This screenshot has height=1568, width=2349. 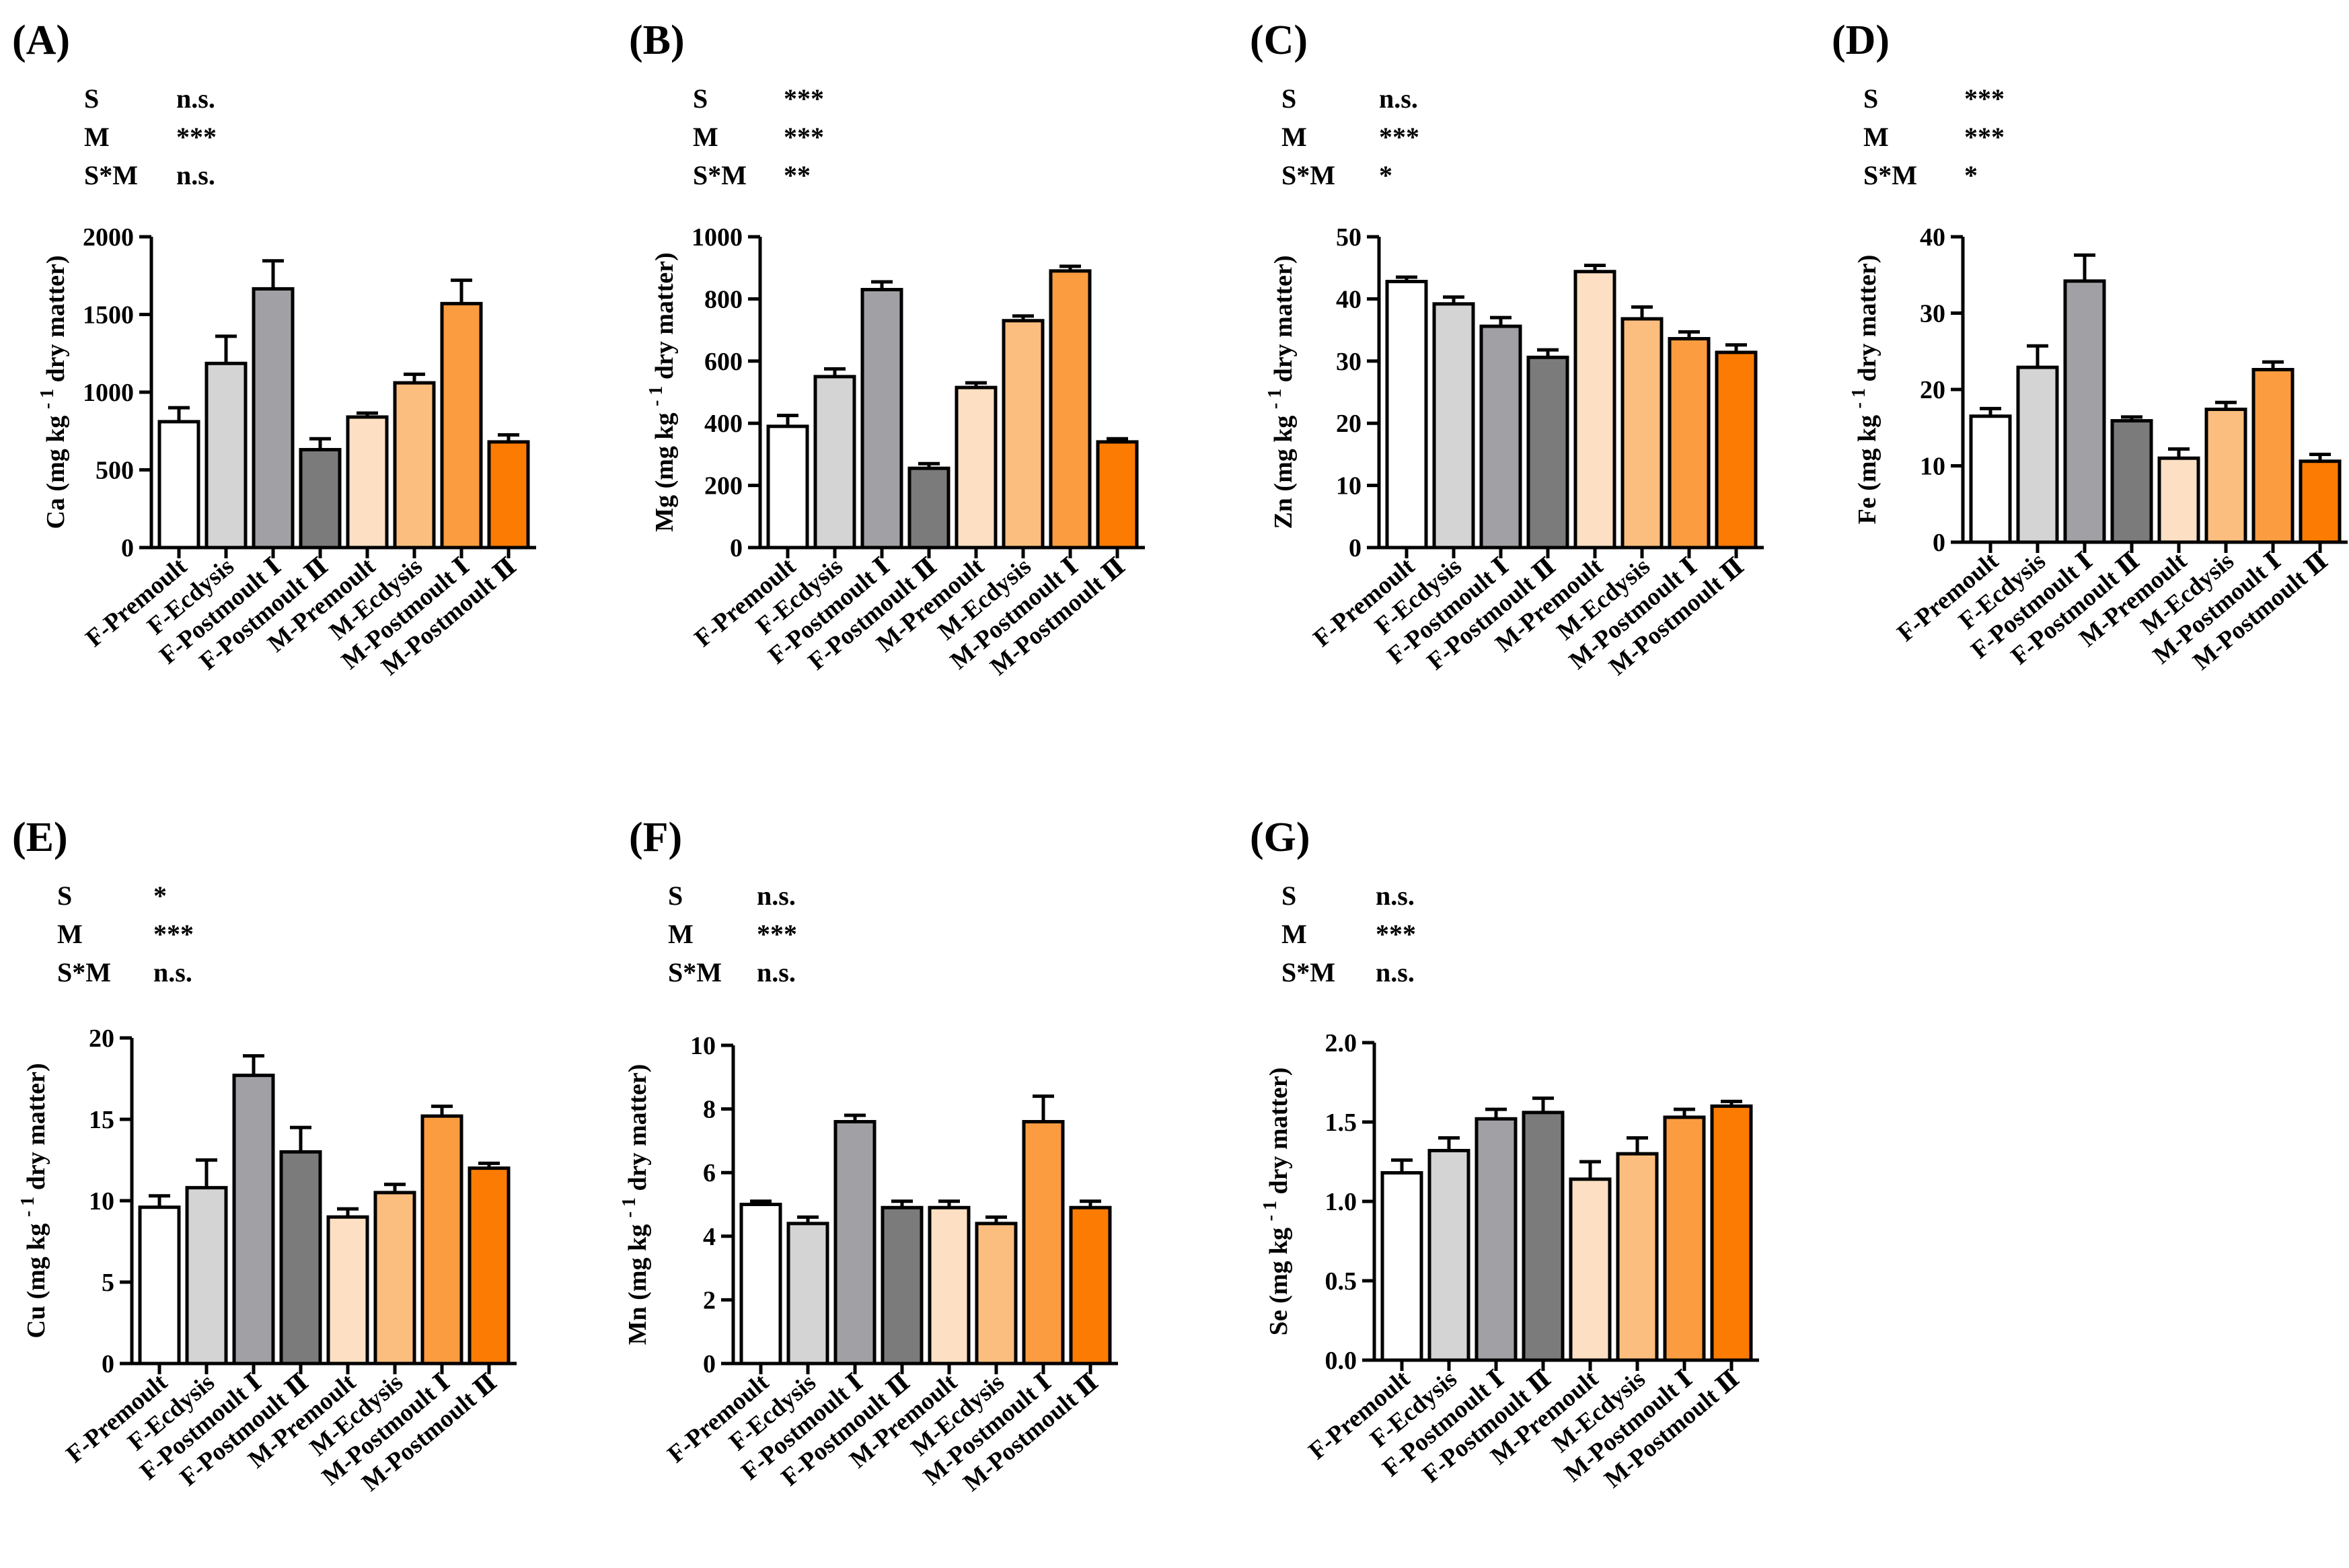 I want to click on panel-label: (C), so click(x=1279, y=40).